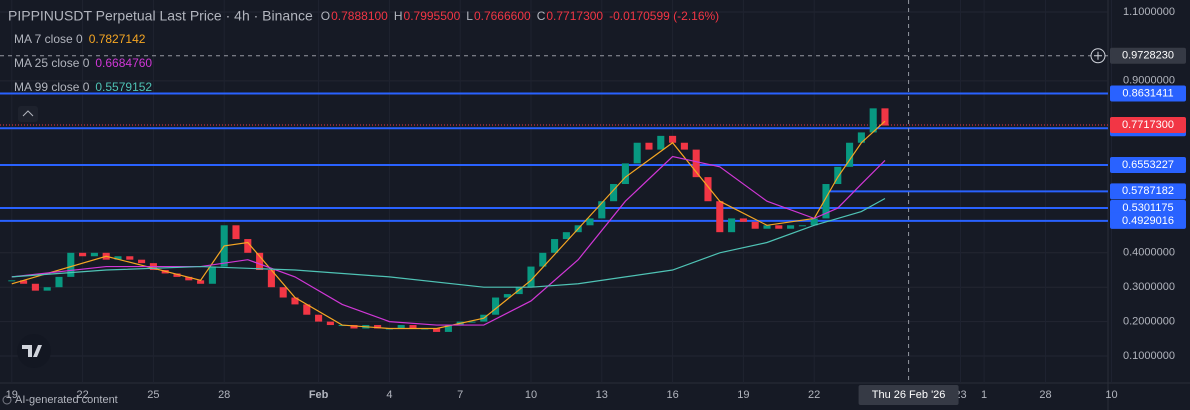 This screenshot has height=410, width=1190. I want to click on y-tick-label: 0.4000000, so click(1149, 253).